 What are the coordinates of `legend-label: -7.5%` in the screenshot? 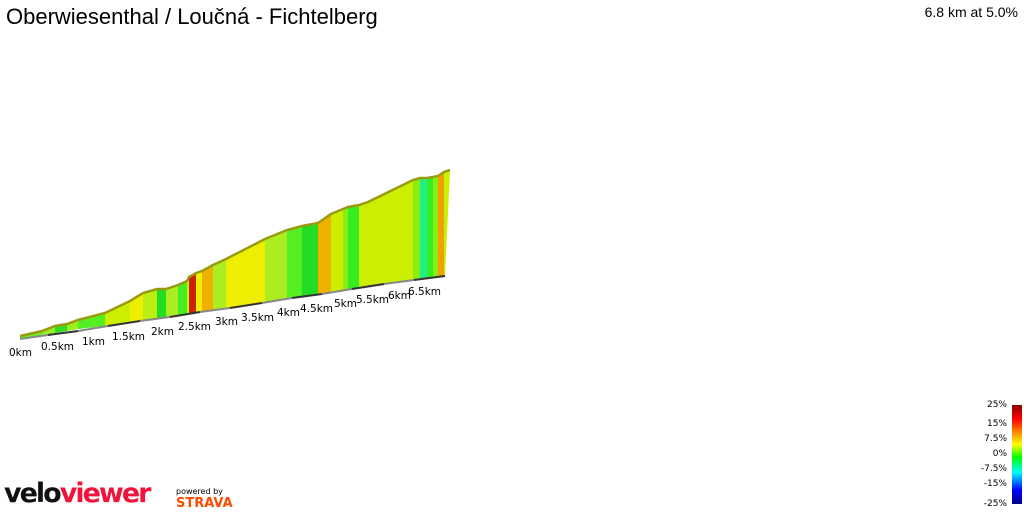 It's located at (993, 469).